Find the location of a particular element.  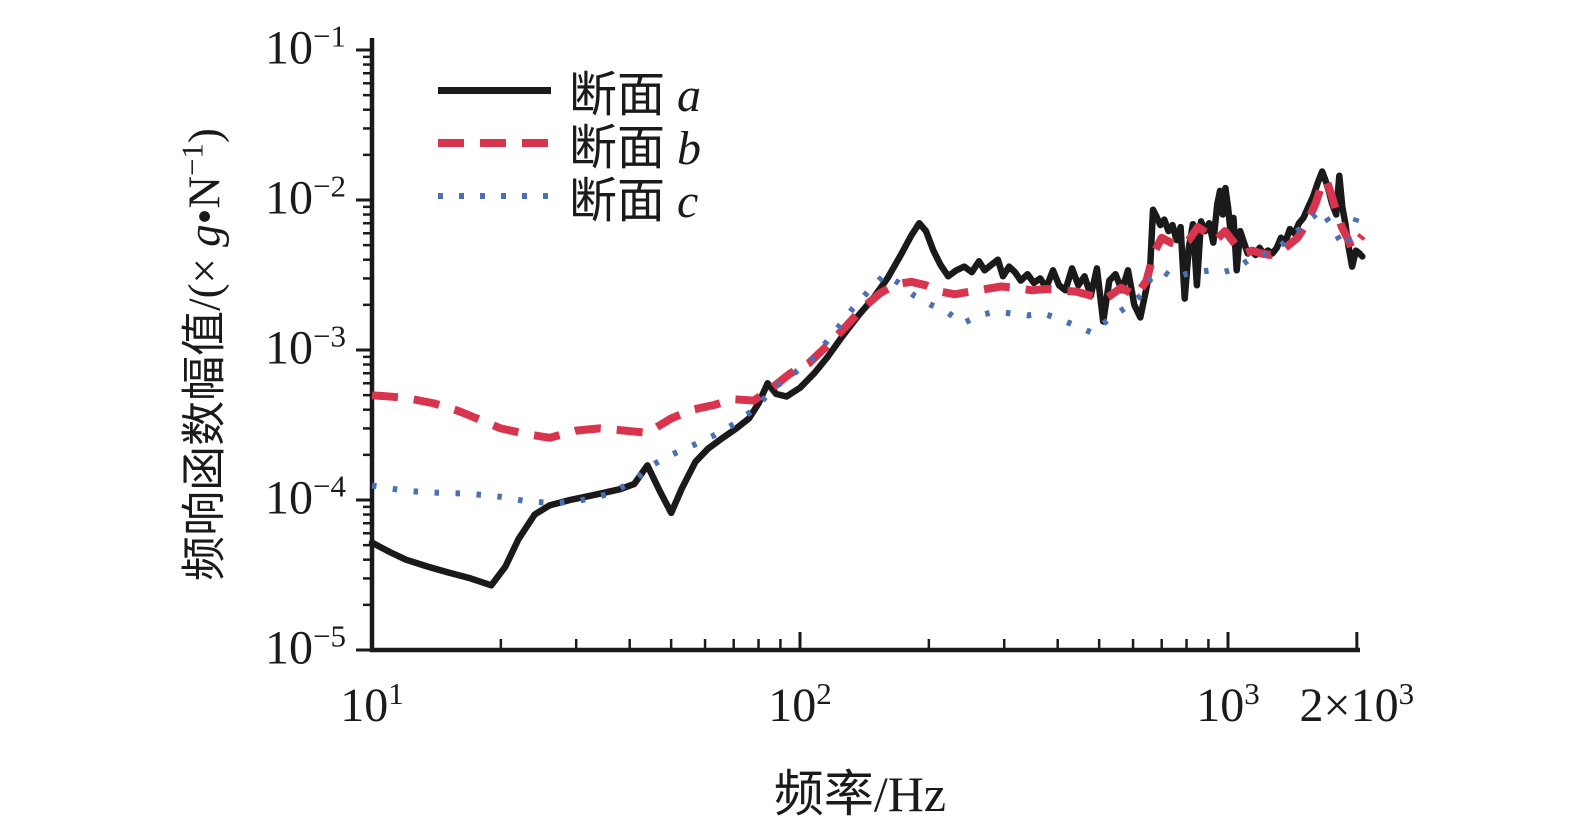

y-tick-label: 10⁻³ is located at coordinates (305, 346).